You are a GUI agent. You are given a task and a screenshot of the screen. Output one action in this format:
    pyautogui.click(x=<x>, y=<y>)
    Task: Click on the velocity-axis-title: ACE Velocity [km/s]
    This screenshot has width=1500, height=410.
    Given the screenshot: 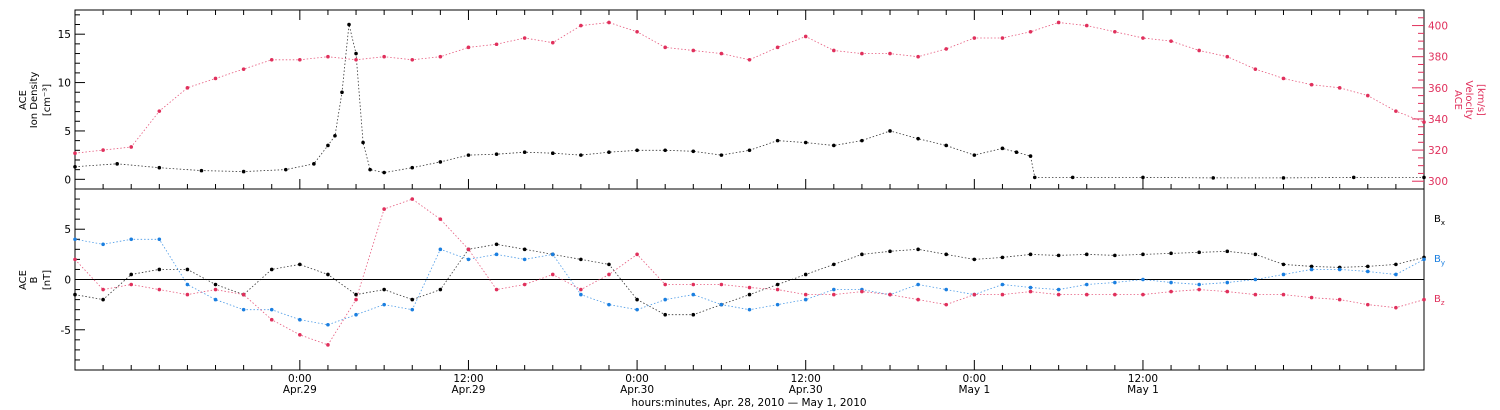 What is the action you would take?
    pyautogui.click(x=1469, y=99)
    